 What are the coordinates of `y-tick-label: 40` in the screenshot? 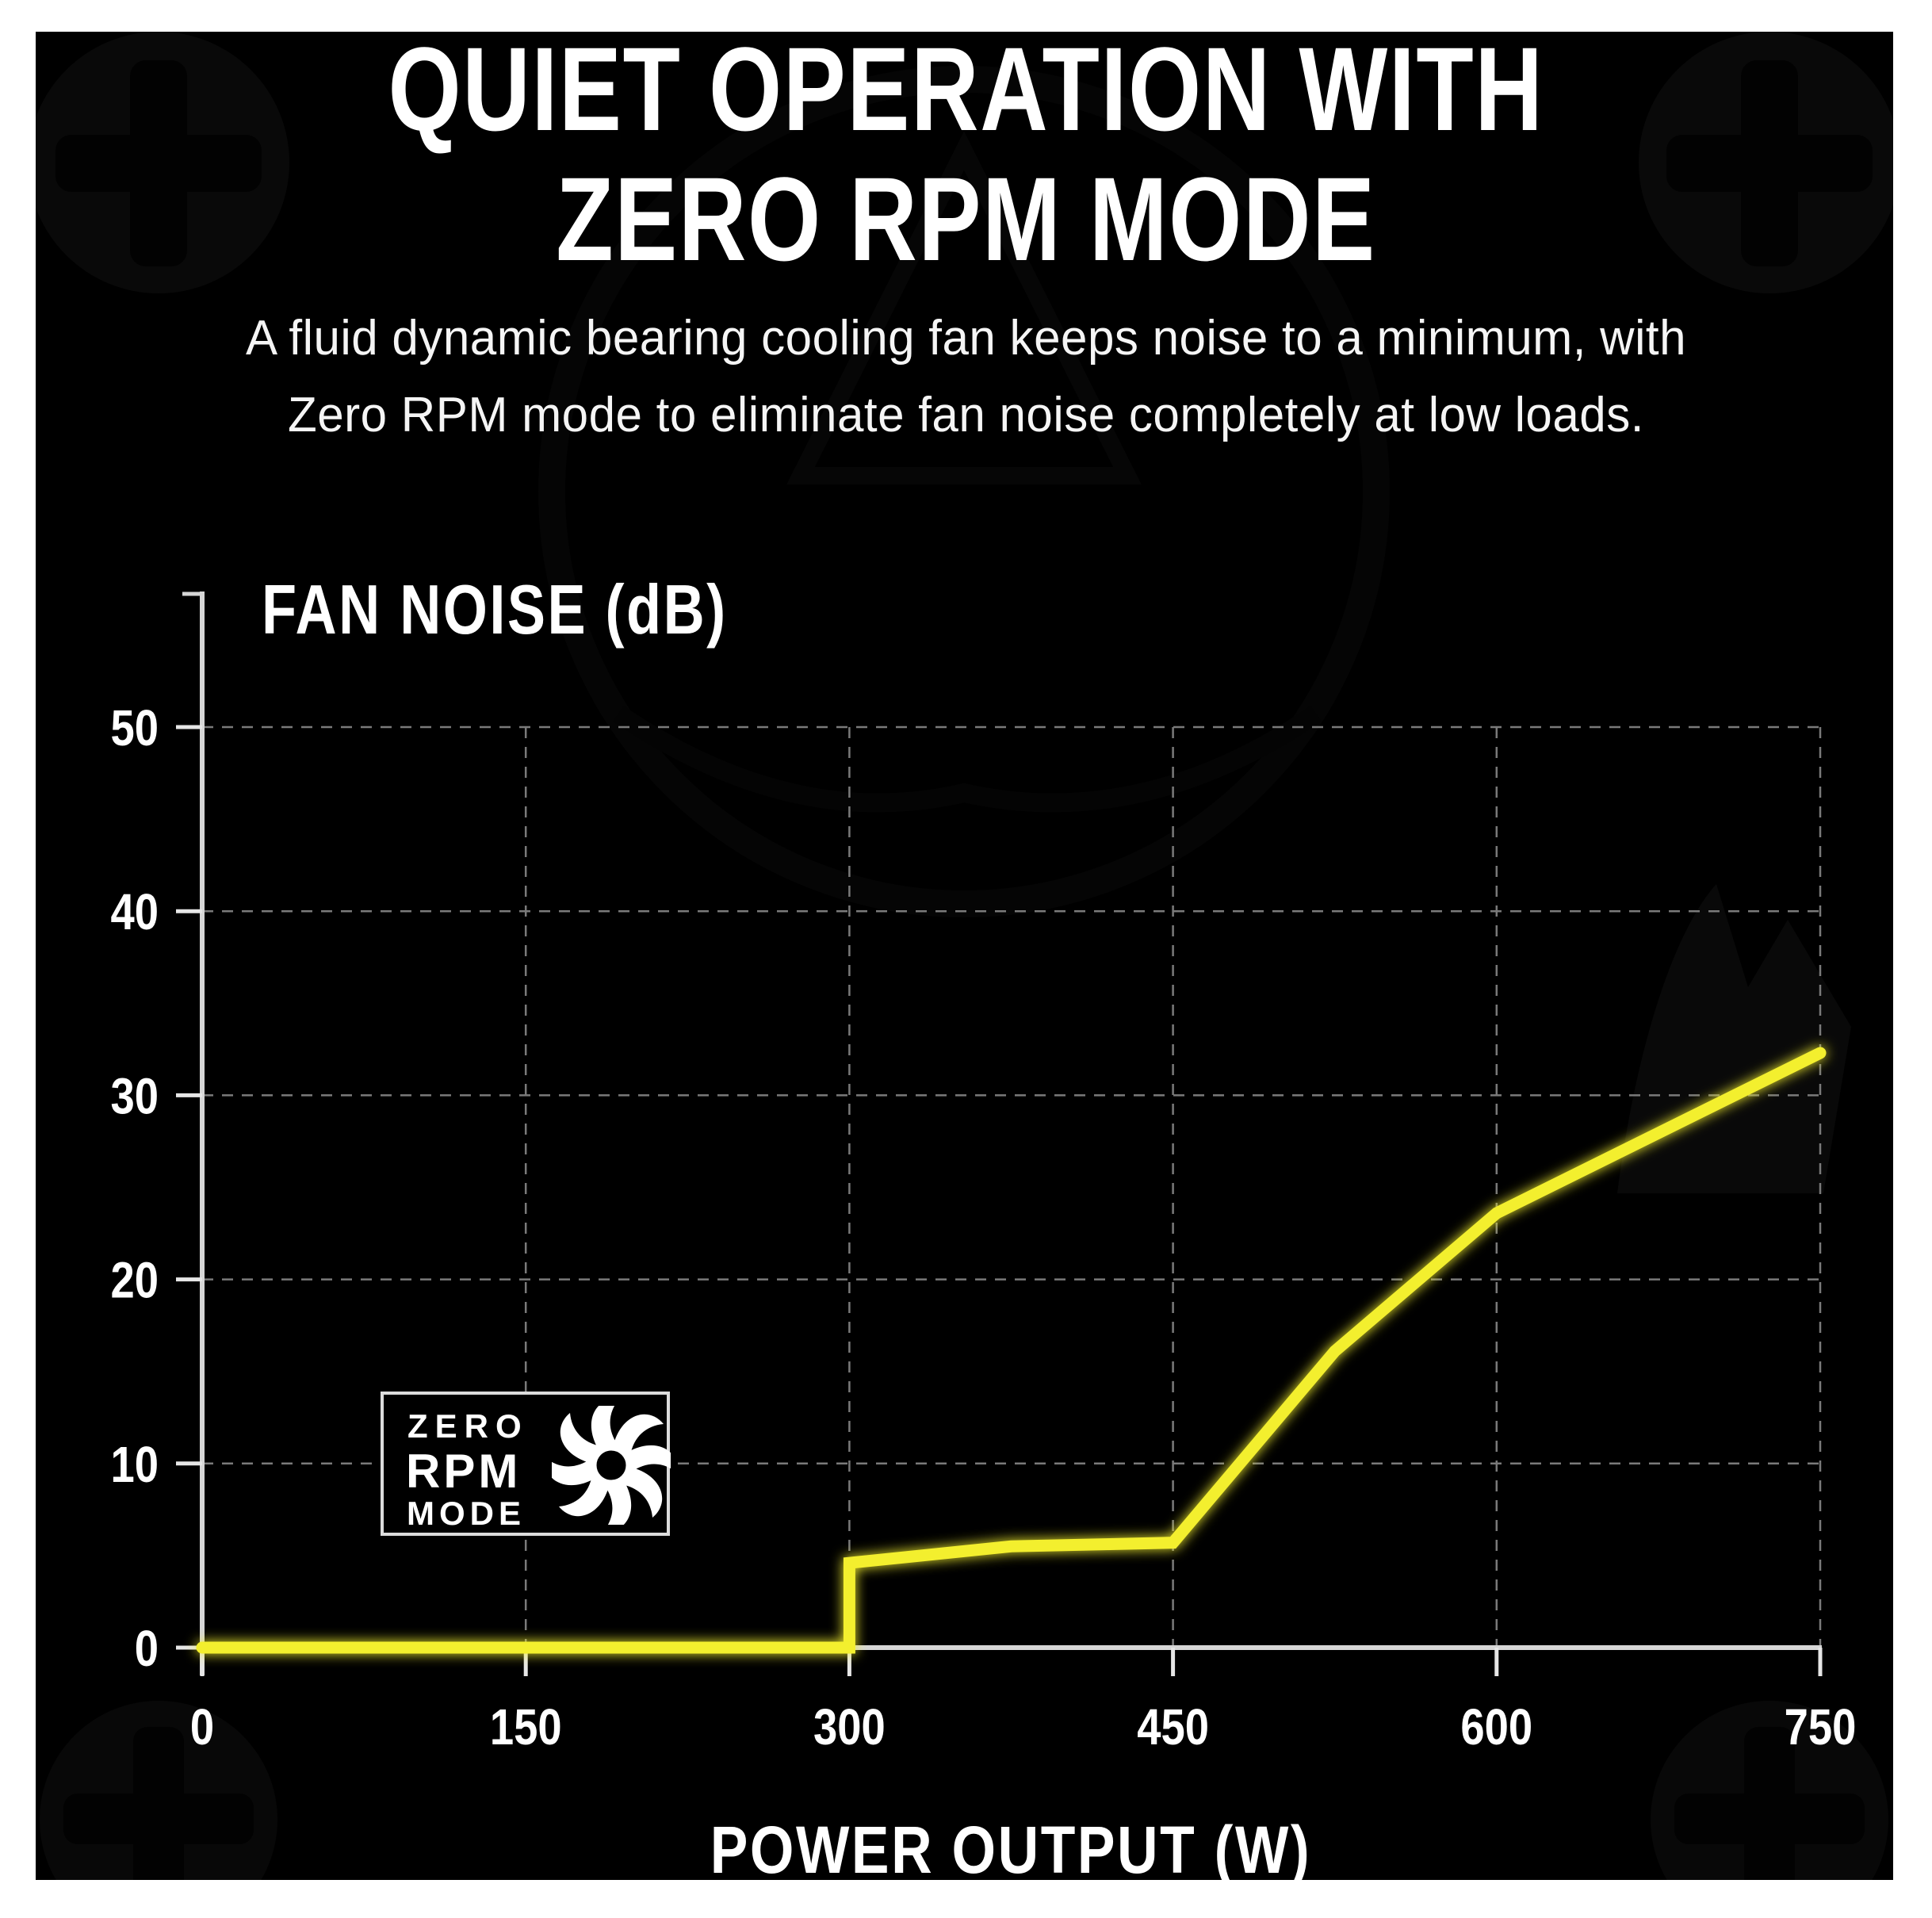 It's located at (135, 911).